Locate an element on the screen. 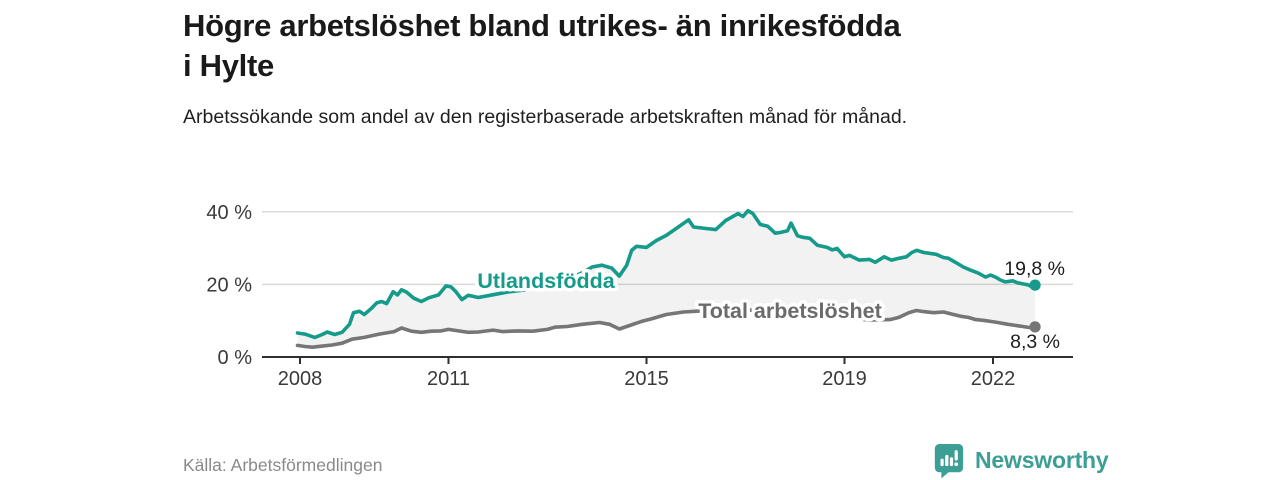 Image resolution: width=1280 pixels, height=480 pixels. newsworthy-bubble-icon is located at coordinates (949, 461).